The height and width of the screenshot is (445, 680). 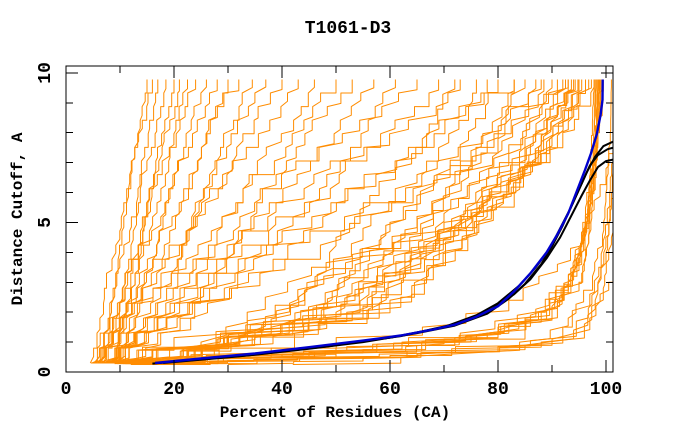 What do you see at coordinates (66, 390) in the screenshot?
I see `x-tick-label: 0` at bounding box center [66, 390].